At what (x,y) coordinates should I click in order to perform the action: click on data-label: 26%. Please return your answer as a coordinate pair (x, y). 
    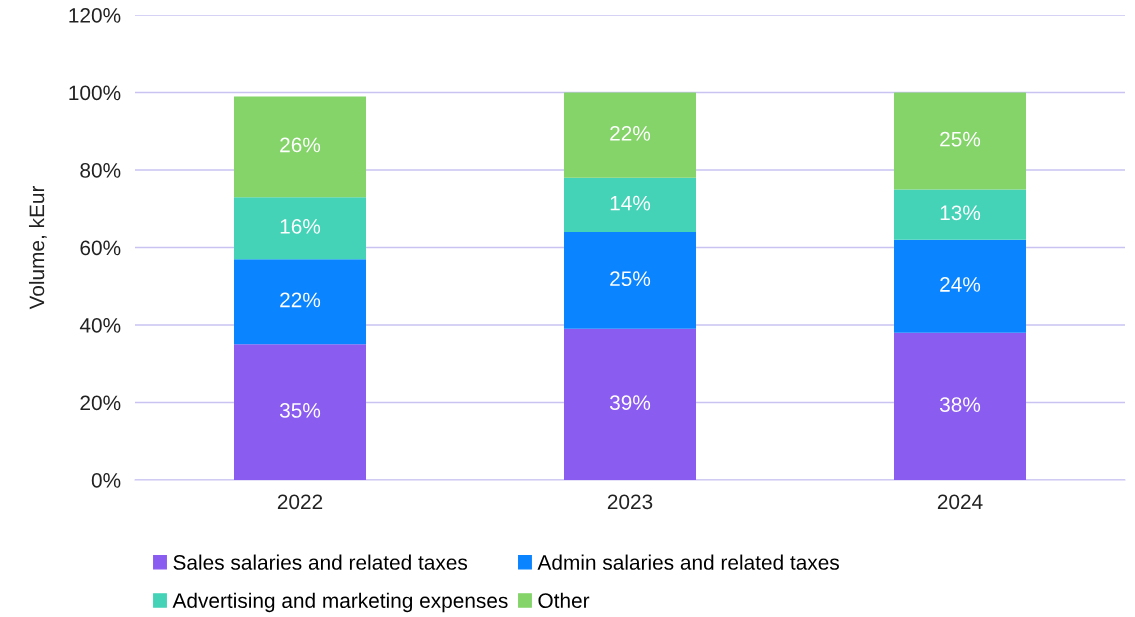
    Looking at the image, I should click on (300, 145).